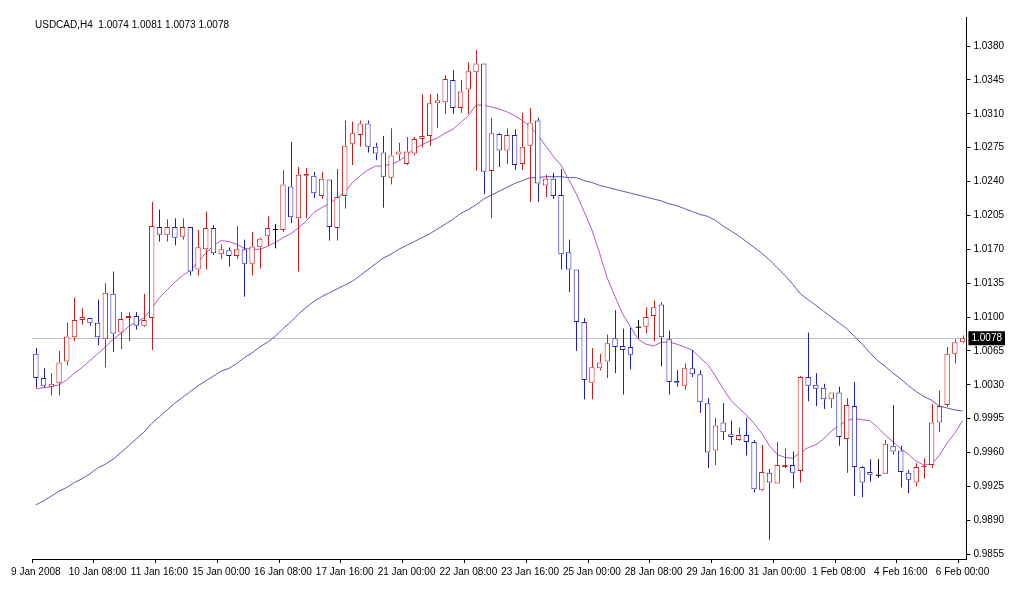 The width and height of the screenshot is (1019, 591). What do you see at coordinates (989, 249) in the screenshot?
I see `y-tick-label: 1.0170` at bounding box center [989, 249].